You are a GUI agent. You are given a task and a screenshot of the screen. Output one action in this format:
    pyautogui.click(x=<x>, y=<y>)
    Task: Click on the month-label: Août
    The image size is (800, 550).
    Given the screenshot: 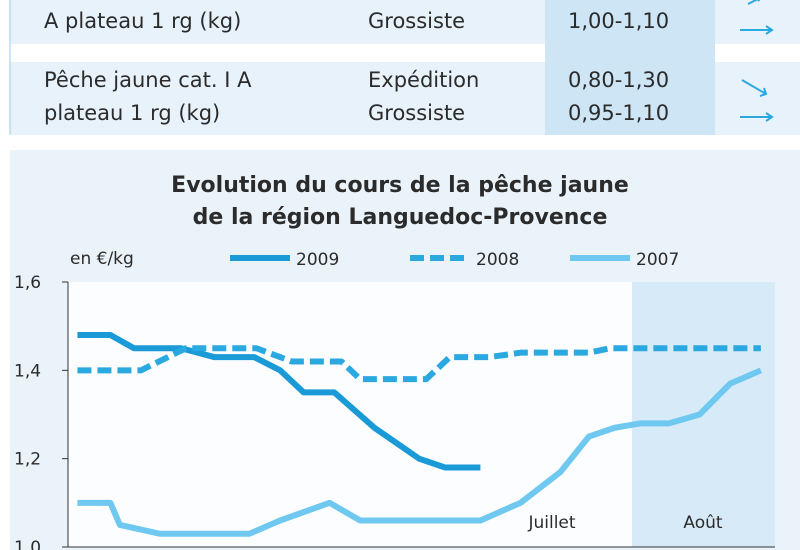 What is the action you would take?
    pyautogui.click(x=703, y=523)
    